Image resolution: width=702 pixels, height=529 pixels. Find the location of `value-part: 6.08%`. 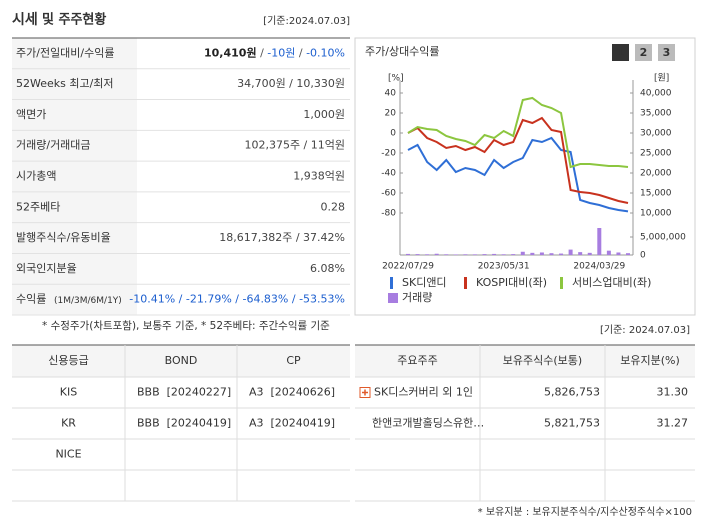

value-part: 6.08% is located at coordinates (327, 268).